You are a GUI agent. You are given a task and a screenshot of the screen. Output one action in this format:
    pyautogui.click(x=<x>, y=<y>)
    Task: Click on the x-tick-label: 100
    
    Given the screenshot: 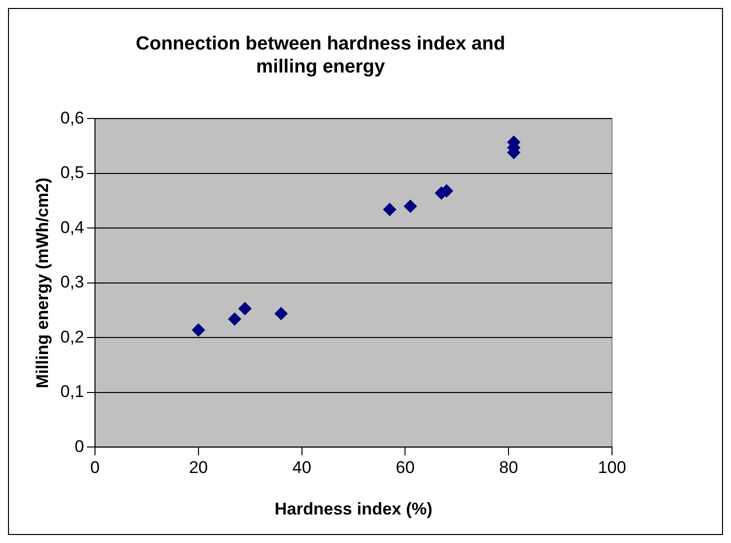 What is the action you would take?
    pyautogui.click(x=612, y=468)
    